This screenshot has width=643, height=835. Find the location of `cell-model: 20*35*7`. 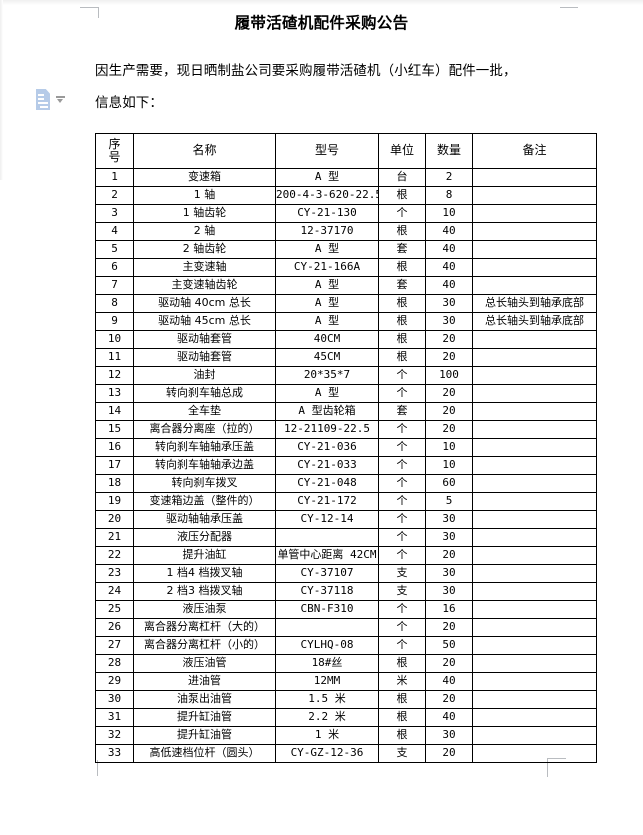

cell-model: 20*35*7 is located at coordinates (327, 375).